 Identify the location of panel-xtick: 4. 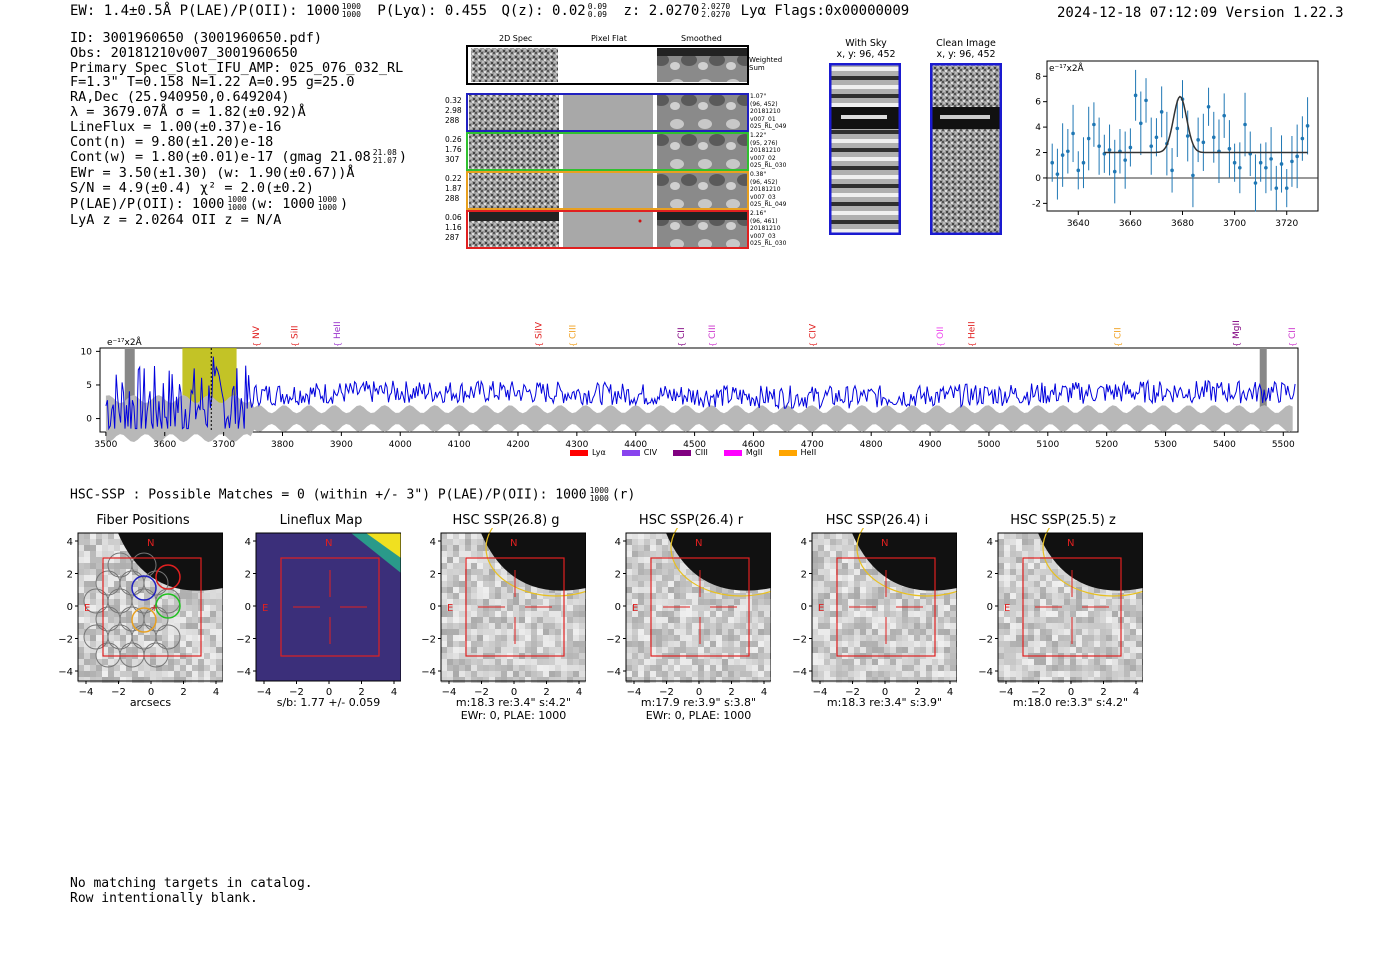
(394, 692).